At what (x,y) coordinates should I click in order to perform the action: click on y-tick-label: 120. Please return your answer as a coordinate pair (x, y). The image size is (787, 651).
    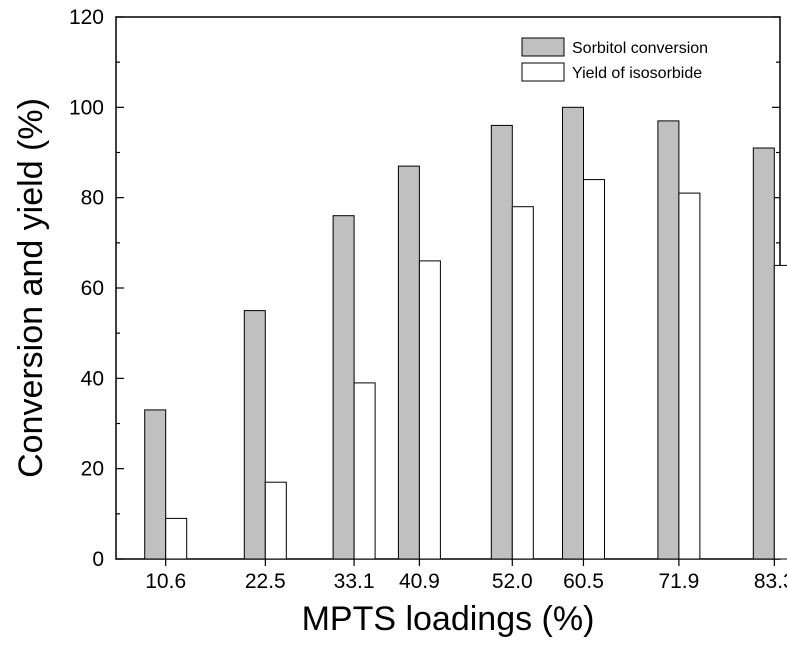
    Looking at the image, I should click on (86, 17).